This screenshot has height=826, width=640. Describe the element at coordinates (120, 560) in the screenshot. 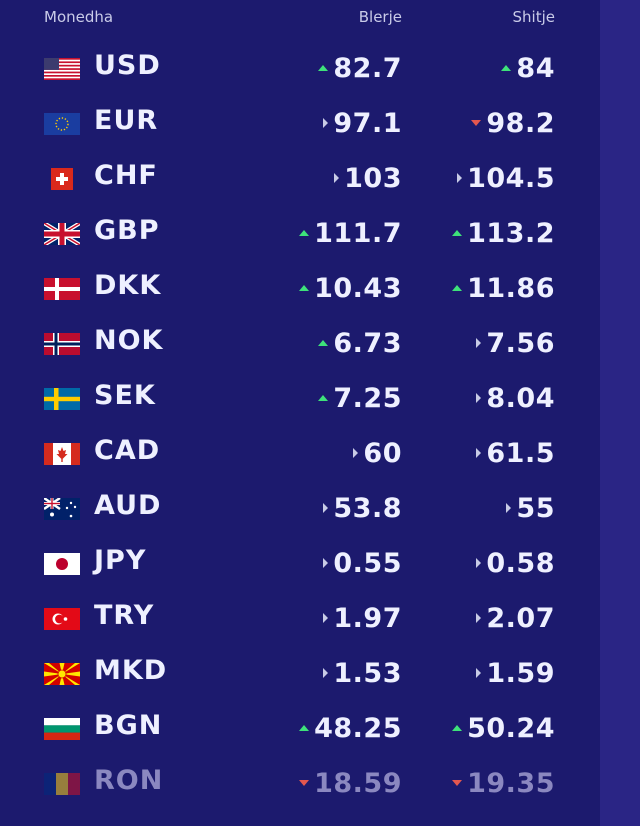

I see `currency-code: JPY` at that location.